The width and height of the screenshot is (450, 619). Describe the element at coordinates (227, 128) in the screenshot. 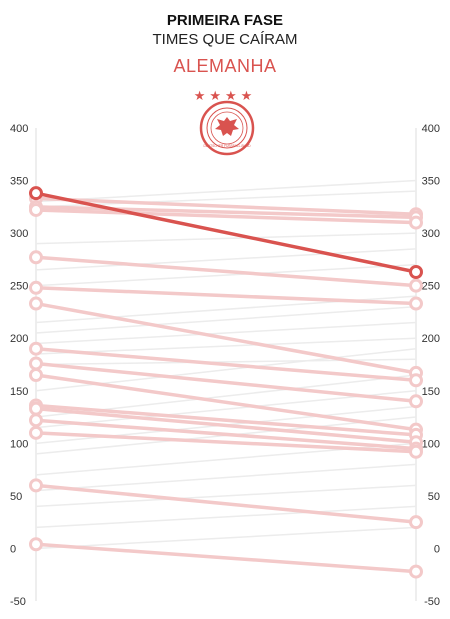

I see `dfb-crest-icon: DEUTSCHER FUSSBALL-BUND` at that location.